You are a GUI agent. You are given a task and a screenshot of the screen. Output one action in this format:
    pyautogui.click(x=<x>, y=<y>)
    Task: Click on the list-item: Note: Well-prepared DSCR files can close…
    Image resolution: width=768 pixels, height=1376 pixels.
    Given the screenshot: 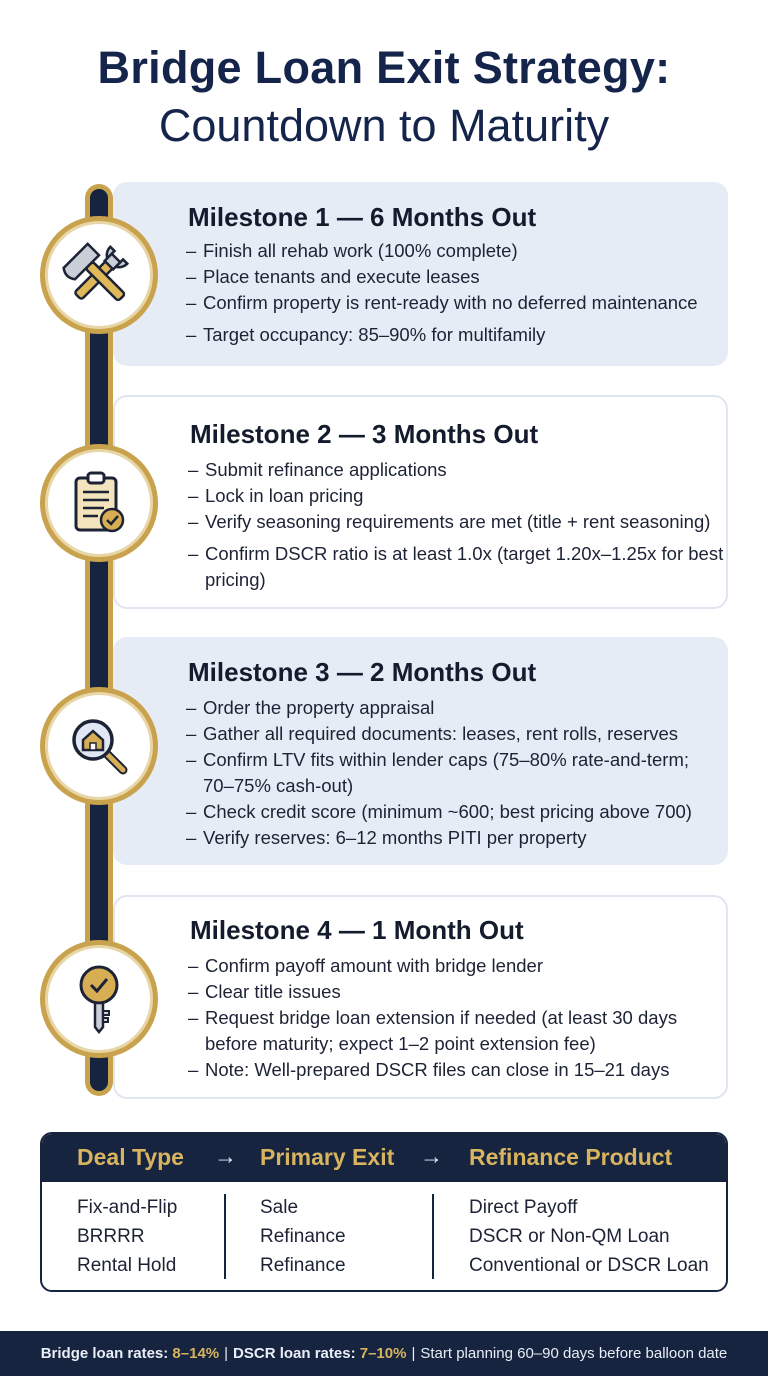 What is the action you would take?
    pyautogui.click(x=450, y=1070)
    